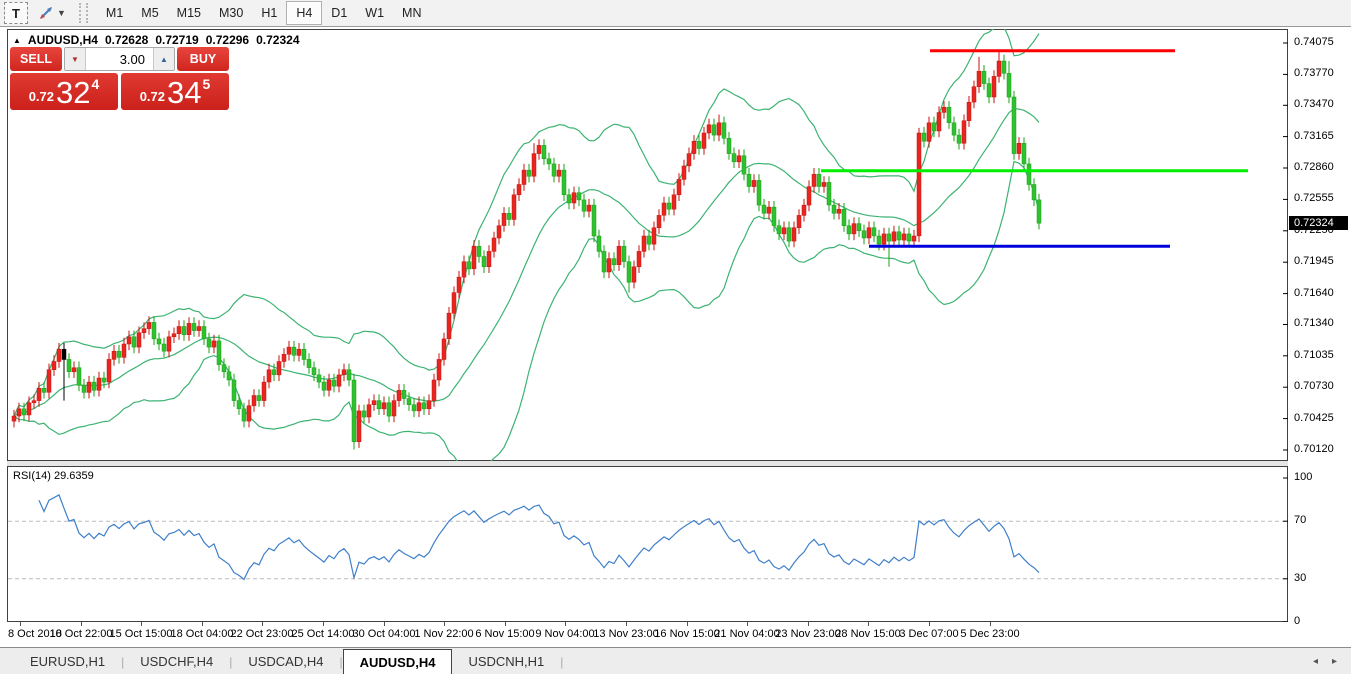  What do you see at coordinates (46, 13) in the screenshot?
I see `arrows-icon` at bounding box center [46, 13].